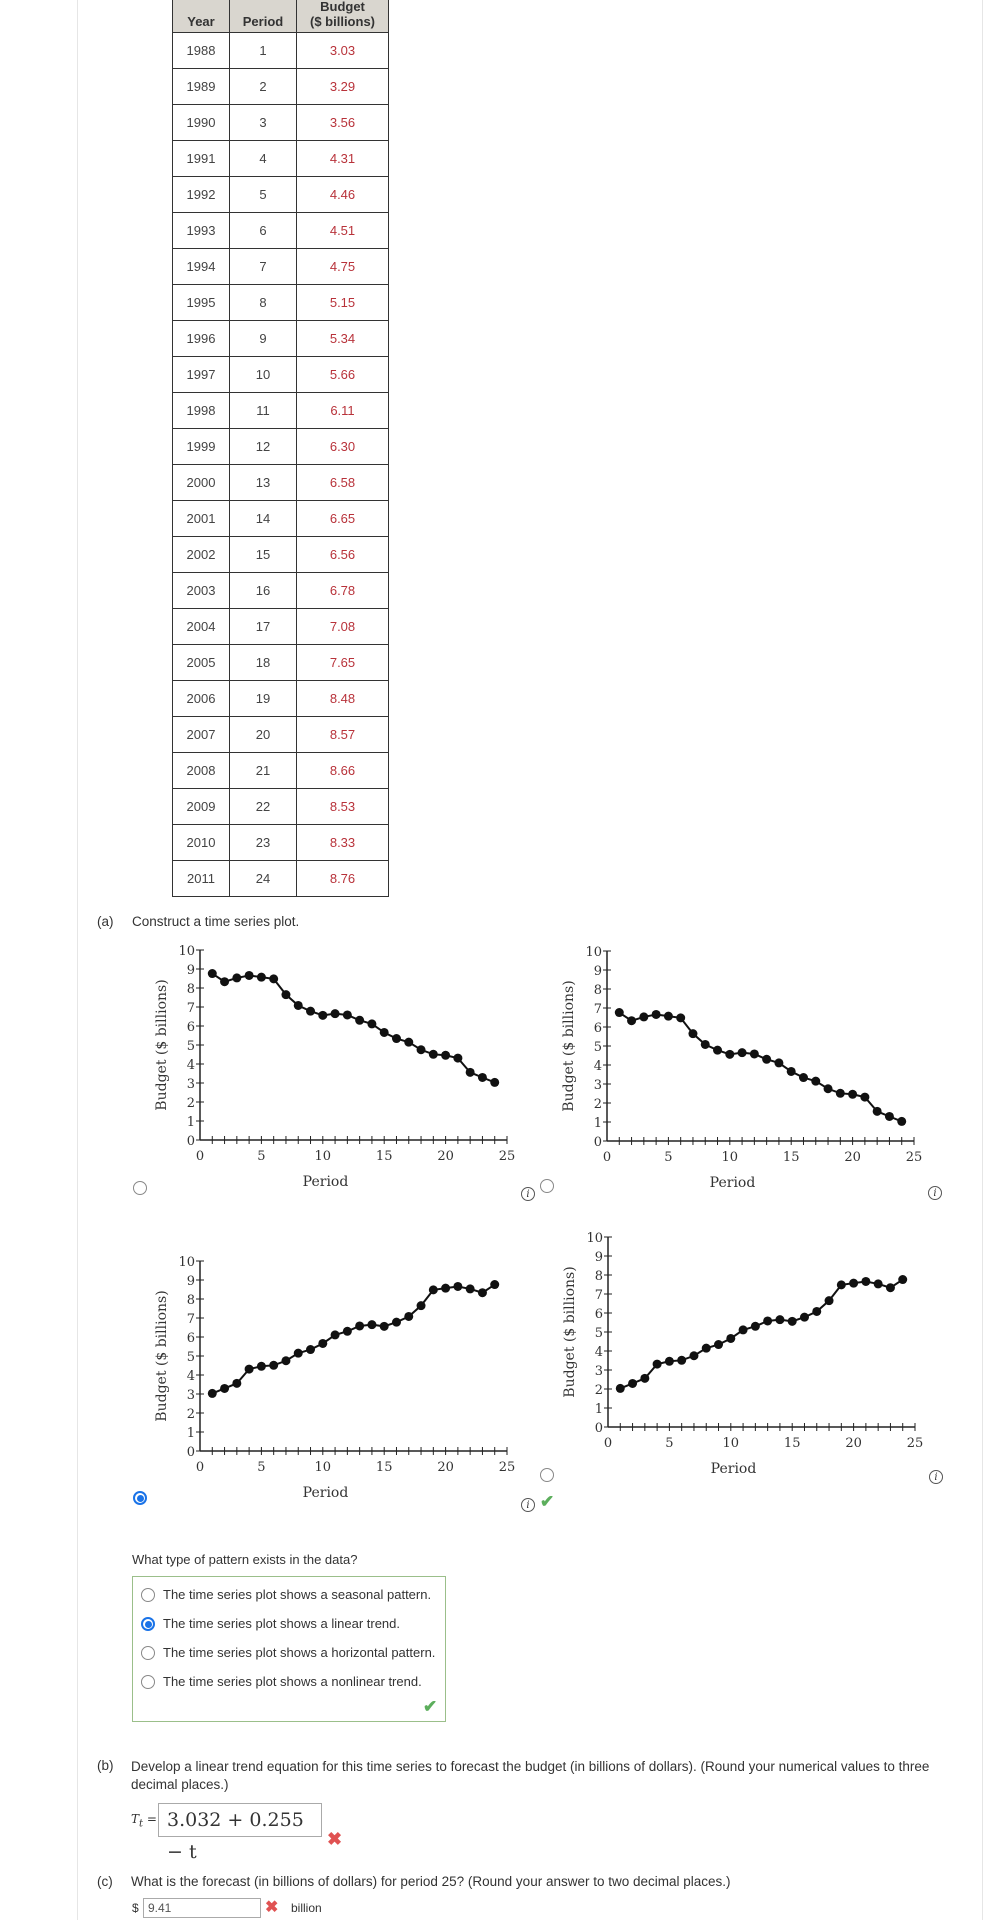 The height and width of the screenshot is (1920, 1000). Describe the element at coordinates (342, 482) in the screenshot. I see `cell-budget: 6.58` at that location.